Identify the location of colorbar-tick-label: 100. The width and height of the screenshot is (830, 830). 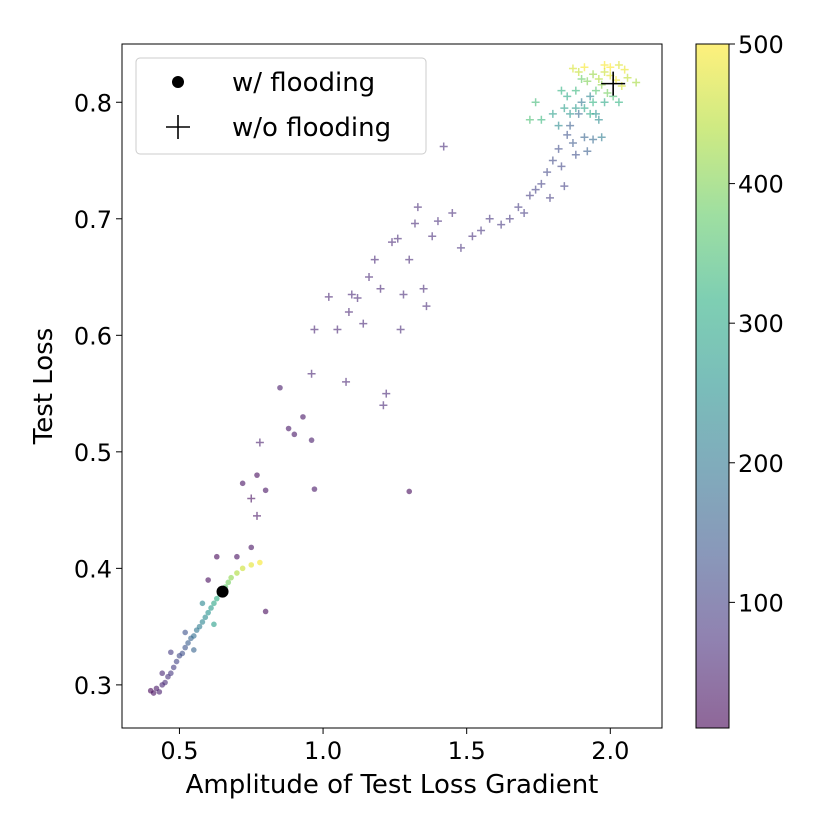
(761, 603).